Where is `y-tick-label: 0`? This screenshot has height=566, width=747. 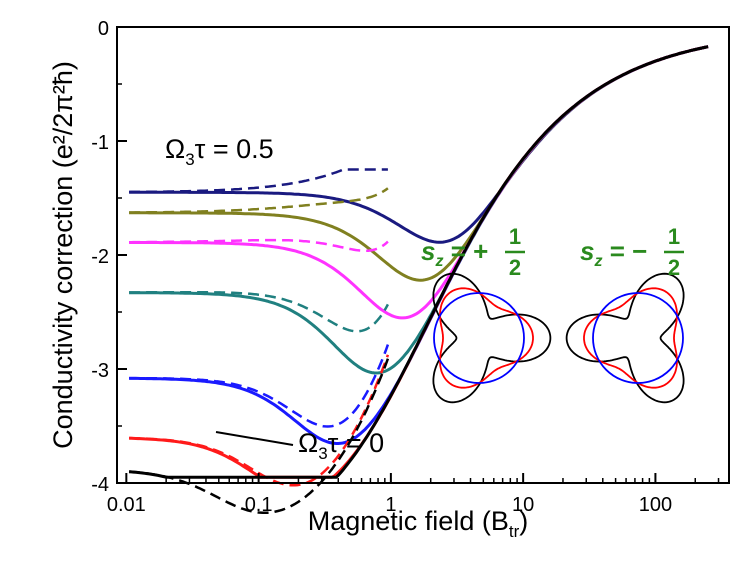
y-tick-label: 0 is located at coordinates (103, 29).